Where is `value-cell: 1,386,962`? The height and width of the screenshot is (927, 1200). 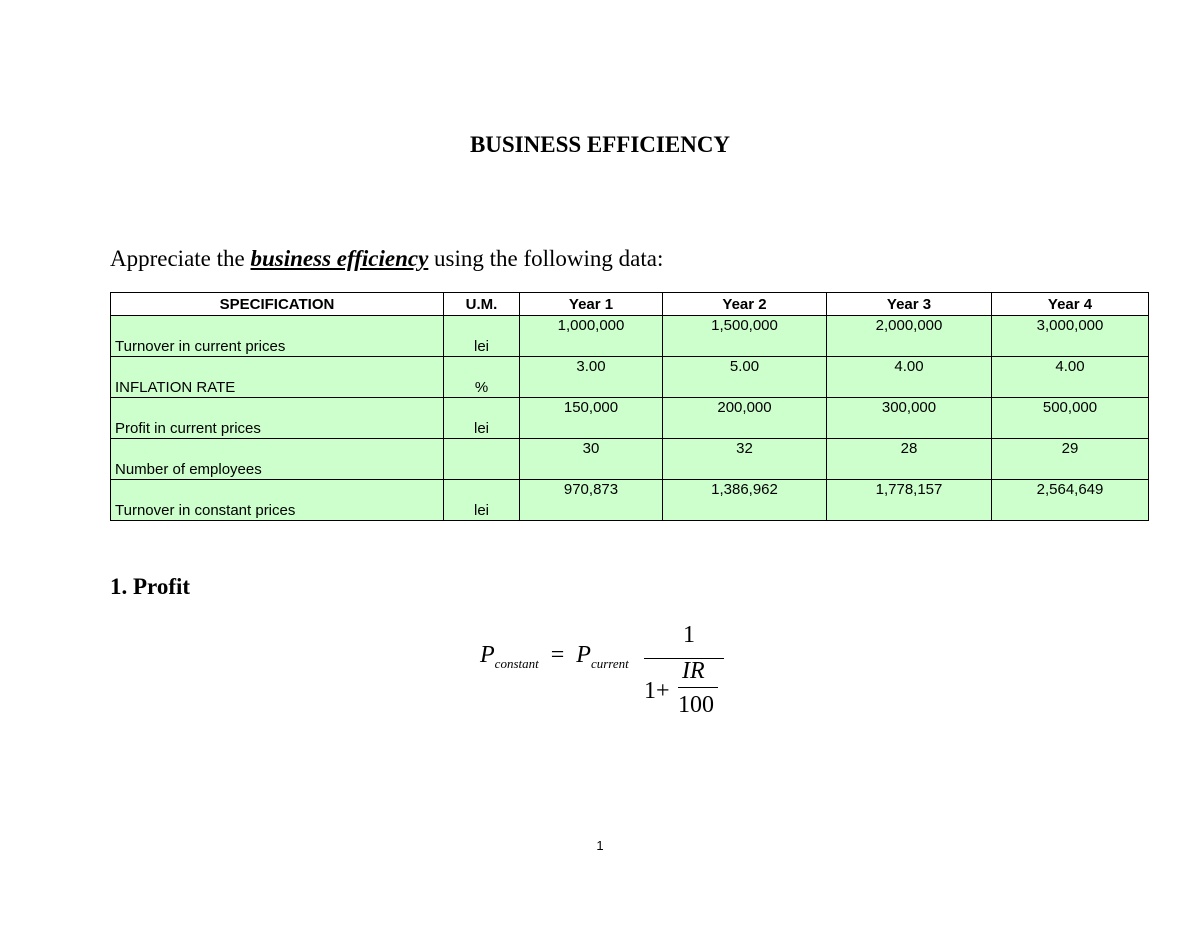 value-cell: 1,386,962 is located at coordinates (744, 500).